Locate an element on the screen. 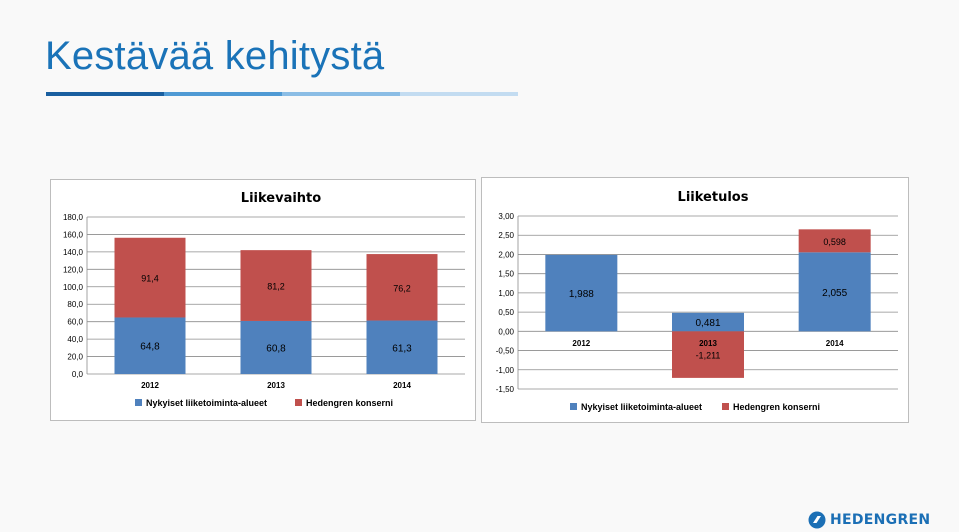 The height and width of the screenshot is (532, 959). data-label: 64,8 is located at coordinates (150, 347).